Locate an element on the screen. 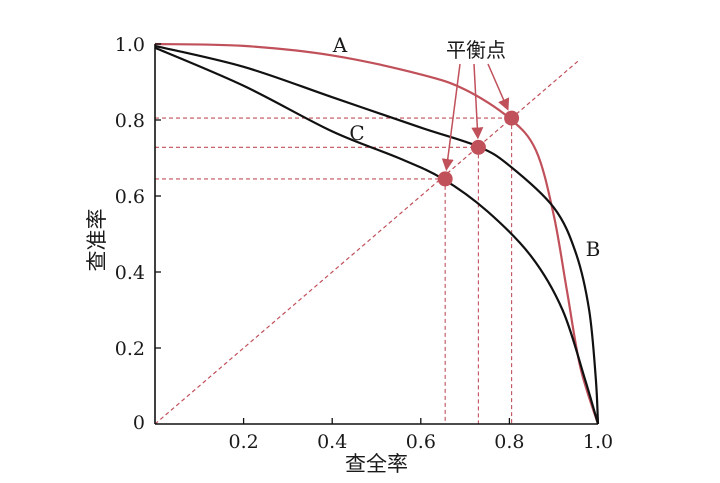 The height and width of the screenshot is (483, 720). annotation-arrows is located at coordinates (475, 117).